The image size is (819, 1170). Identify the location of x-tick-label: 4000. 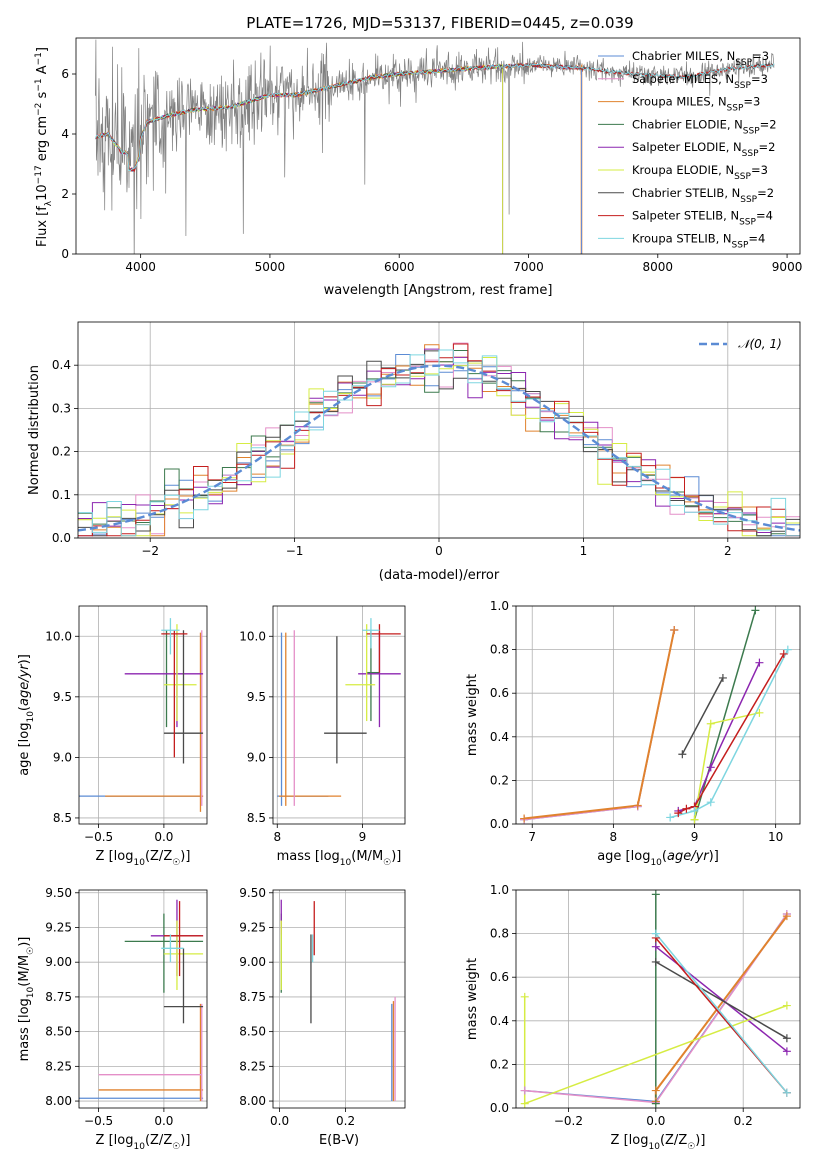
(140, 267).